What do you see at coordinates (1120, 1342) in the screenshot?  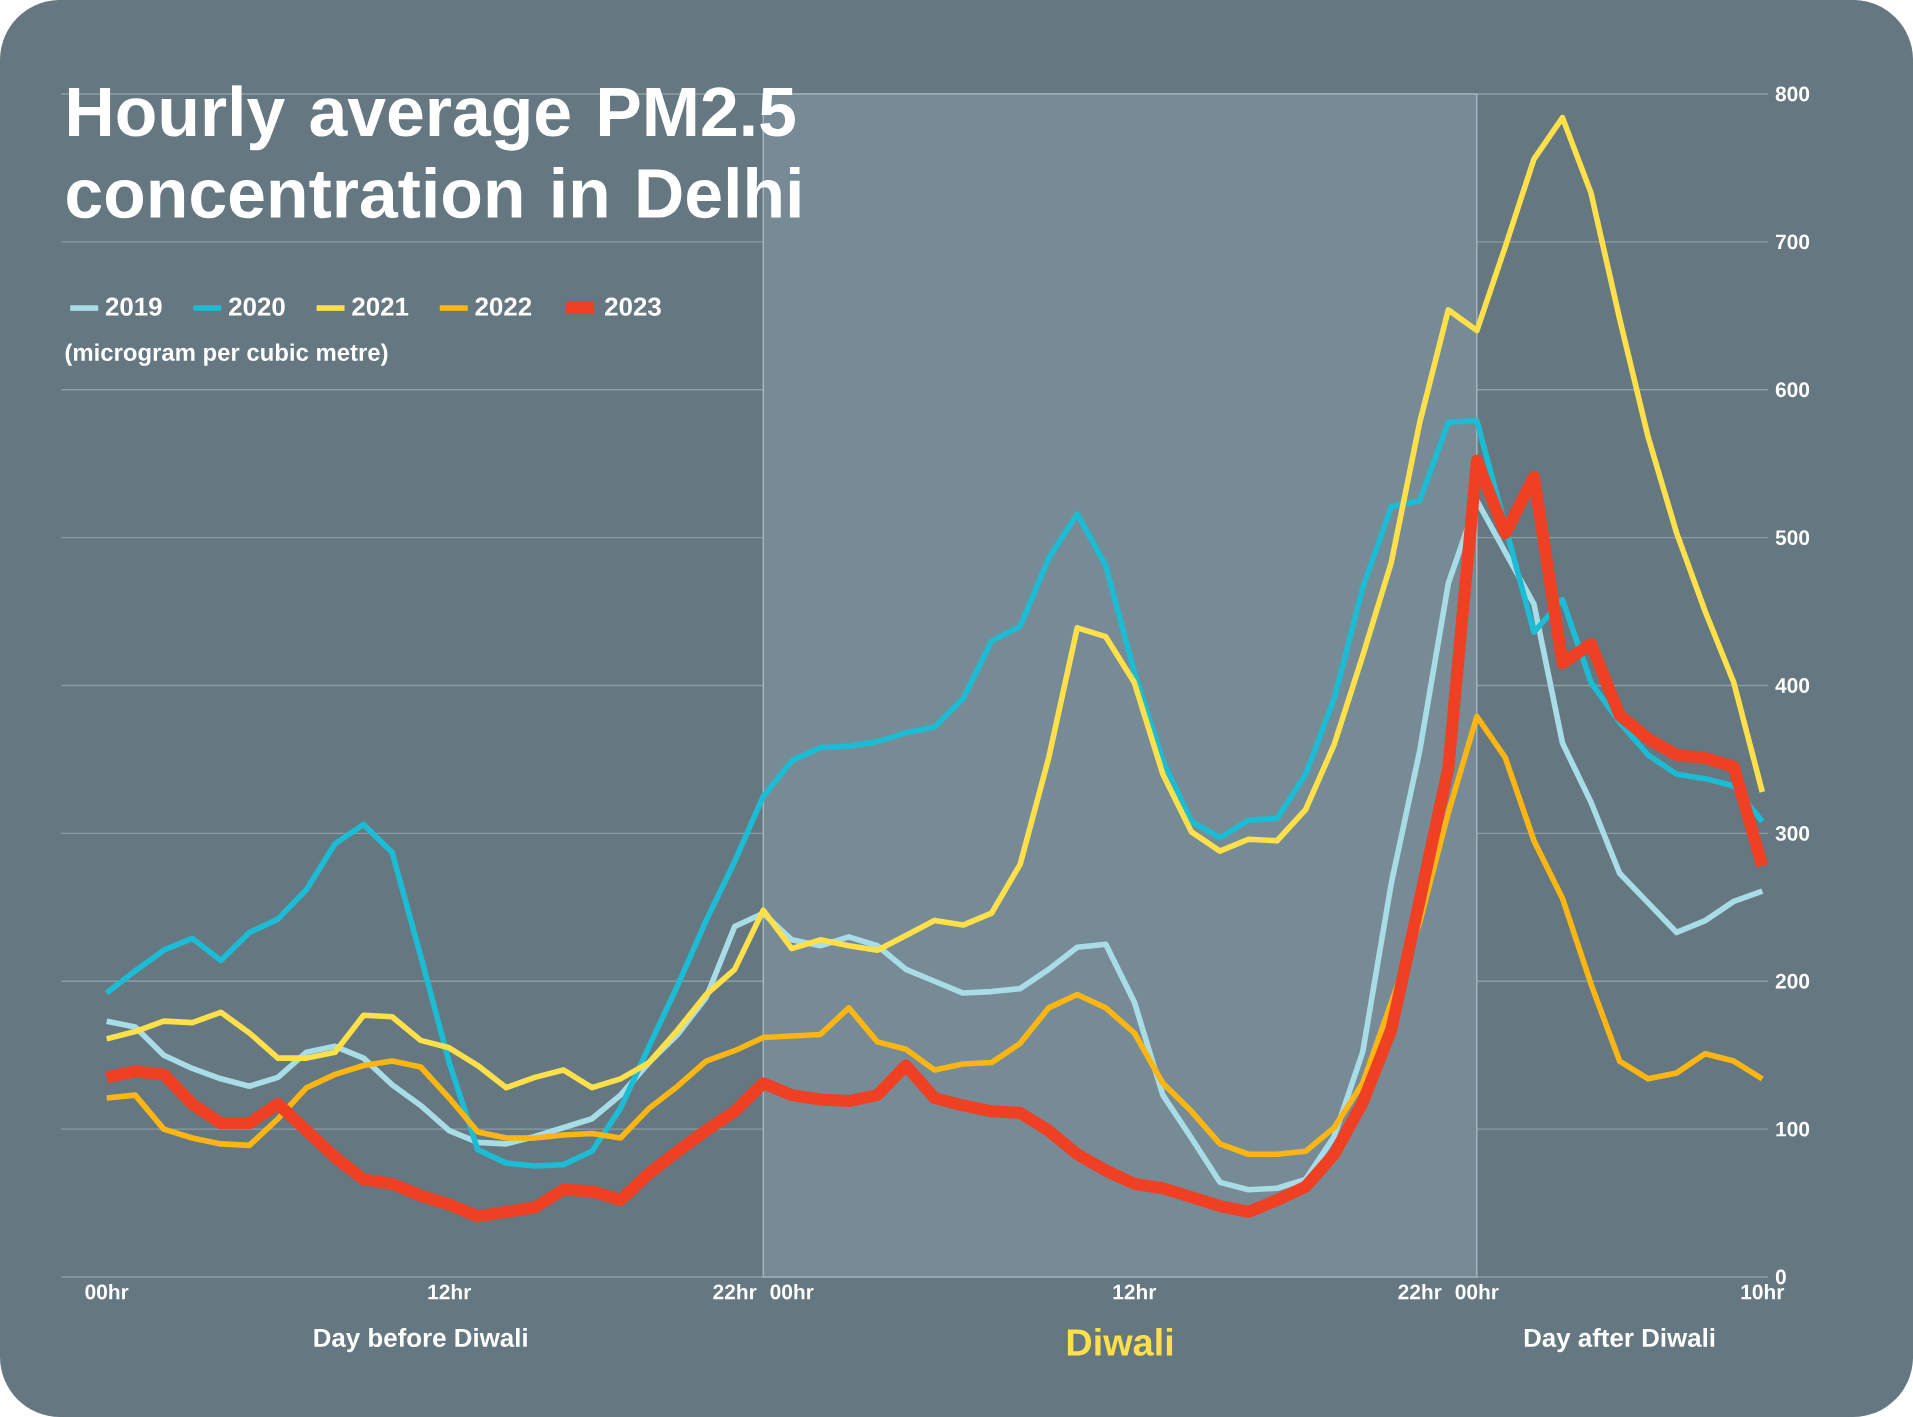 I see `text: Diwali` at bounding box center [1120, 1342].